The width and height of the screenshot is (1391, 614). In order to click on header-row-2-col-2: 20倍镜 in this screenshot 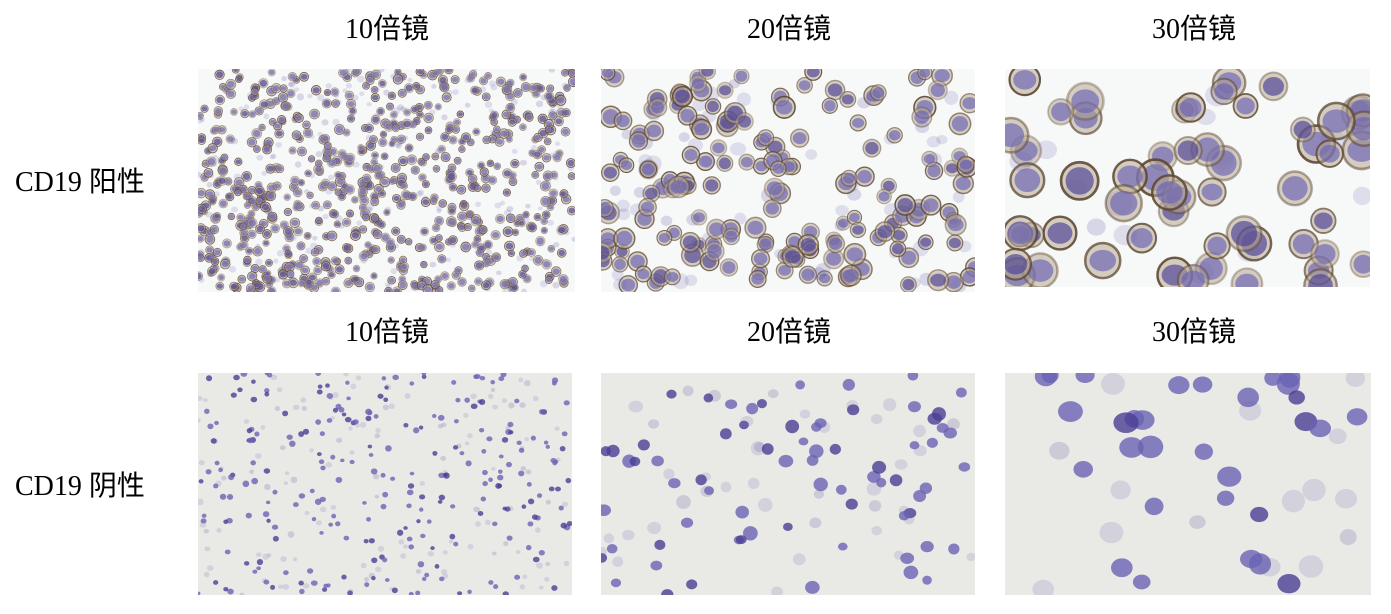, I will do `click(788, 332)`.